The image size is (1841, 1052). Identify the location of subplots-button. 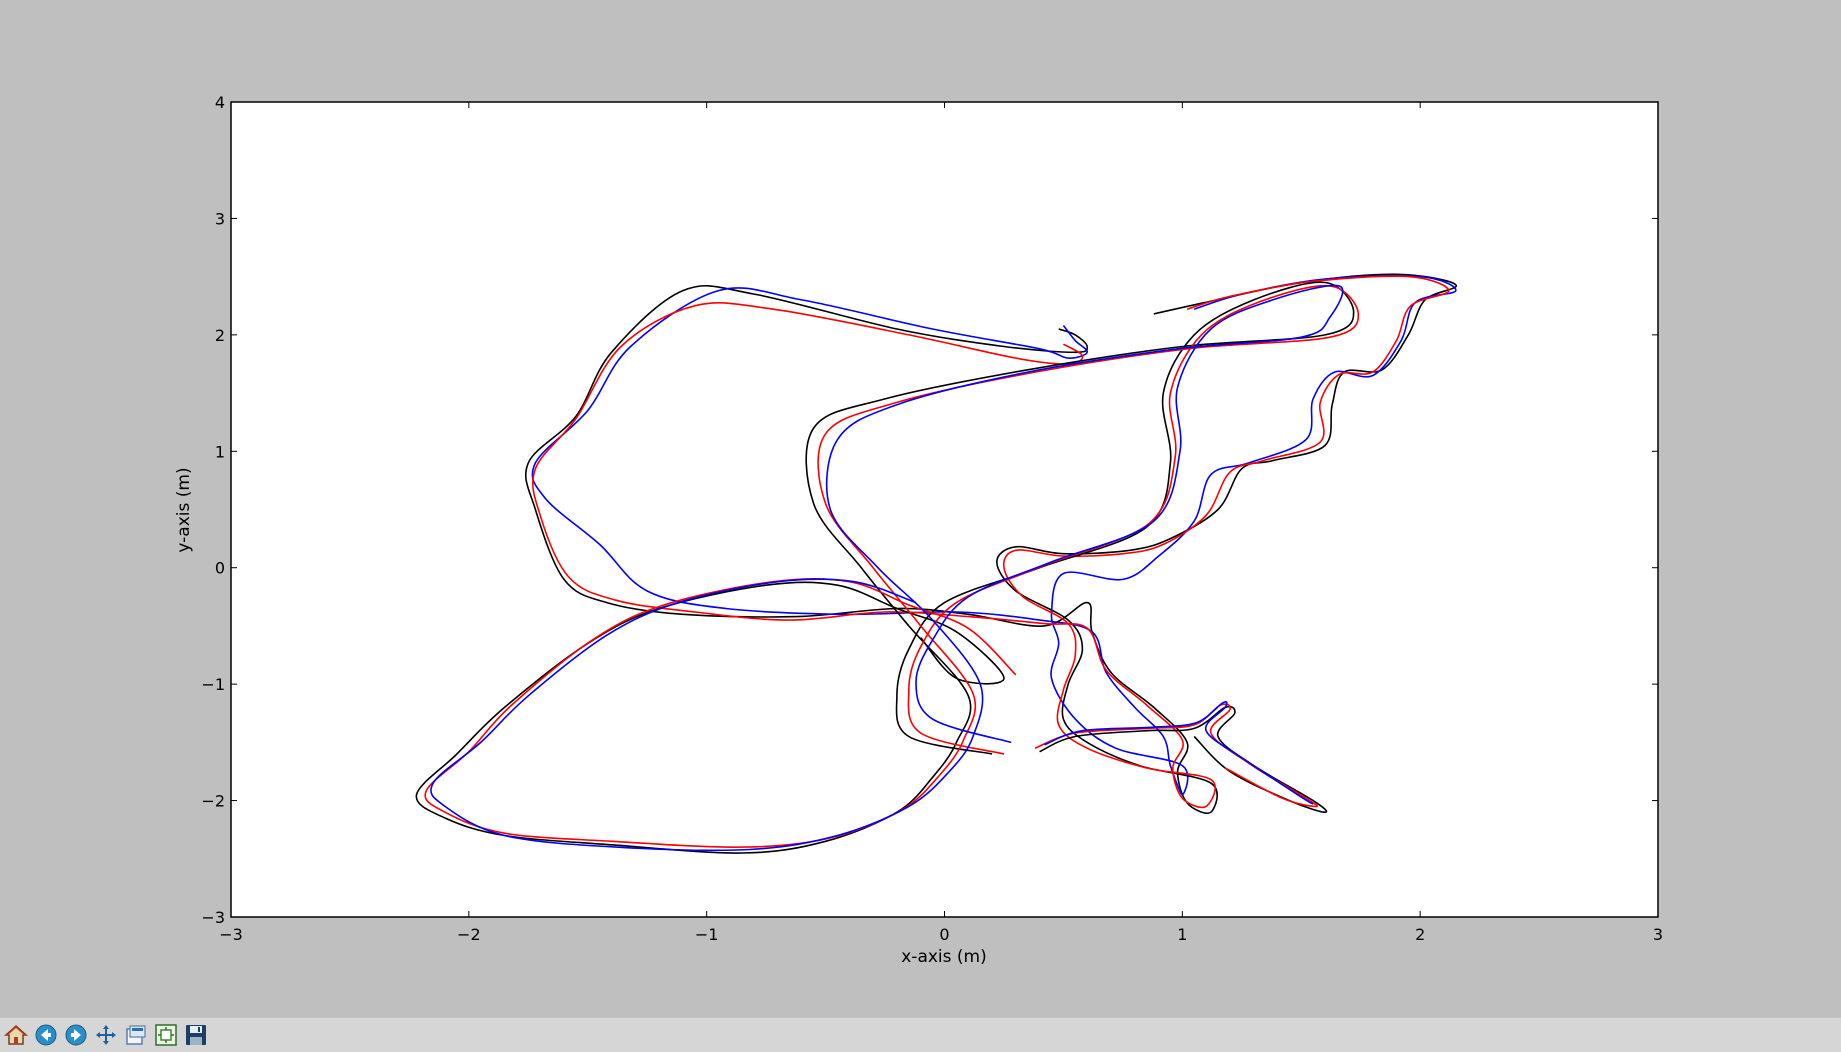
(166, 1035).